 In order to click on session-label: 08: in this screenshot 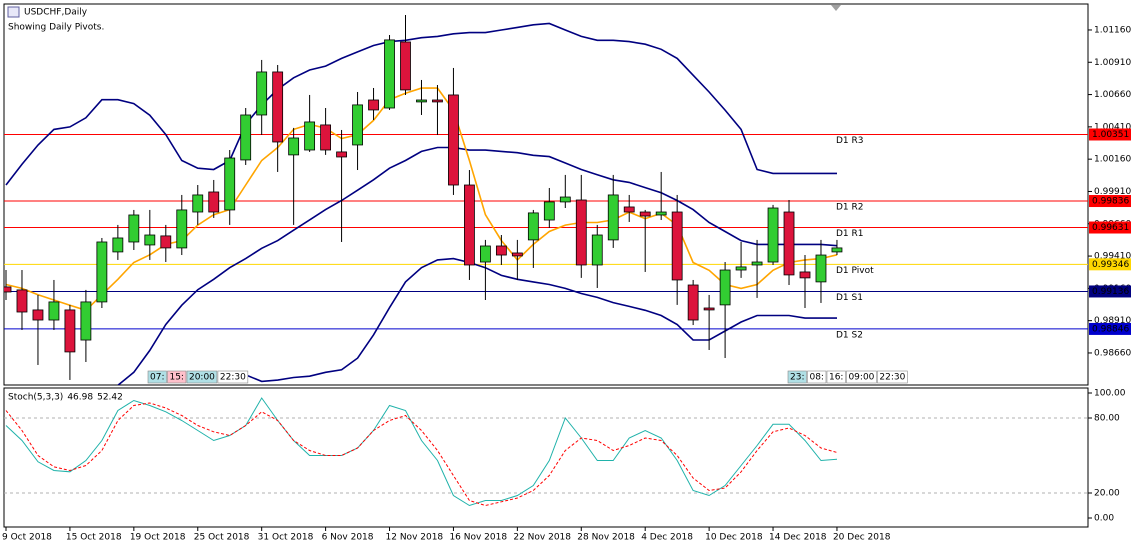, I will do `click(816, 378)`.